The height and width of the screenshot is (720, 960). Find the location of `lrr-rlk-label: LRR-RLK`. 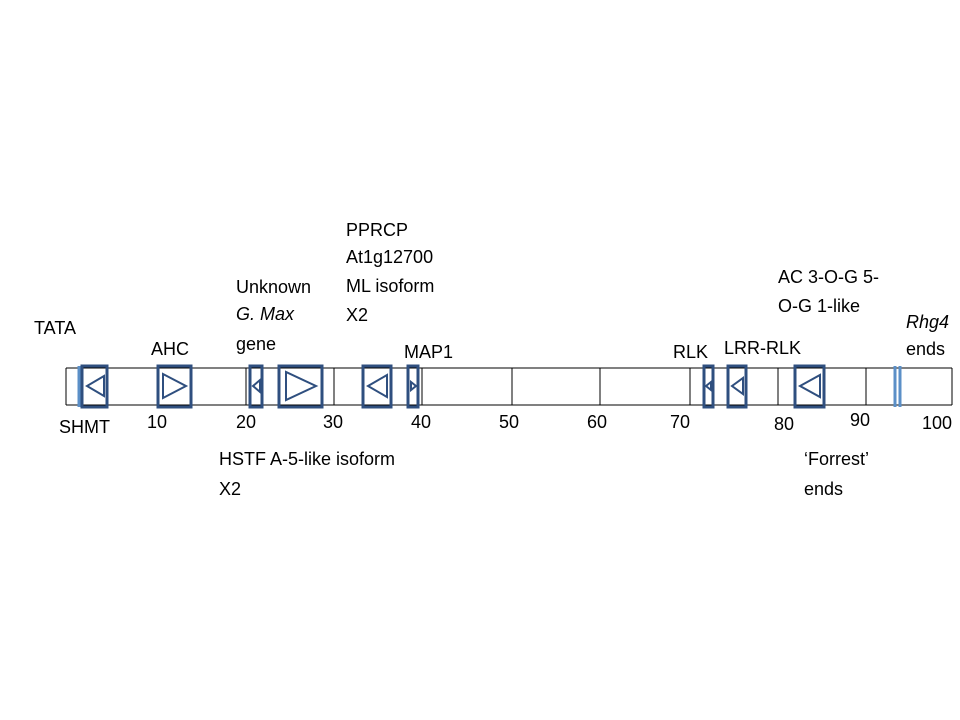

lrr-rlk-label: LRR-RLK is located at coordinates (763, 348).